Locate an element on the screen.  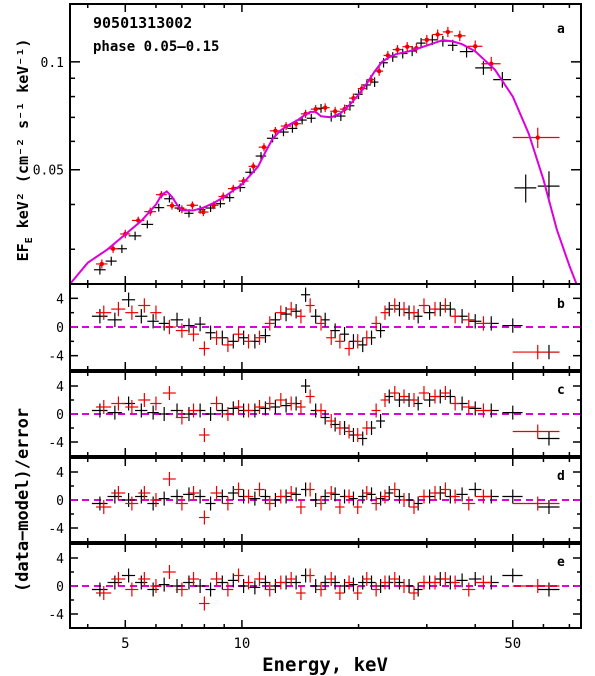
series-fpma-c is located at coordinates (325, 412).